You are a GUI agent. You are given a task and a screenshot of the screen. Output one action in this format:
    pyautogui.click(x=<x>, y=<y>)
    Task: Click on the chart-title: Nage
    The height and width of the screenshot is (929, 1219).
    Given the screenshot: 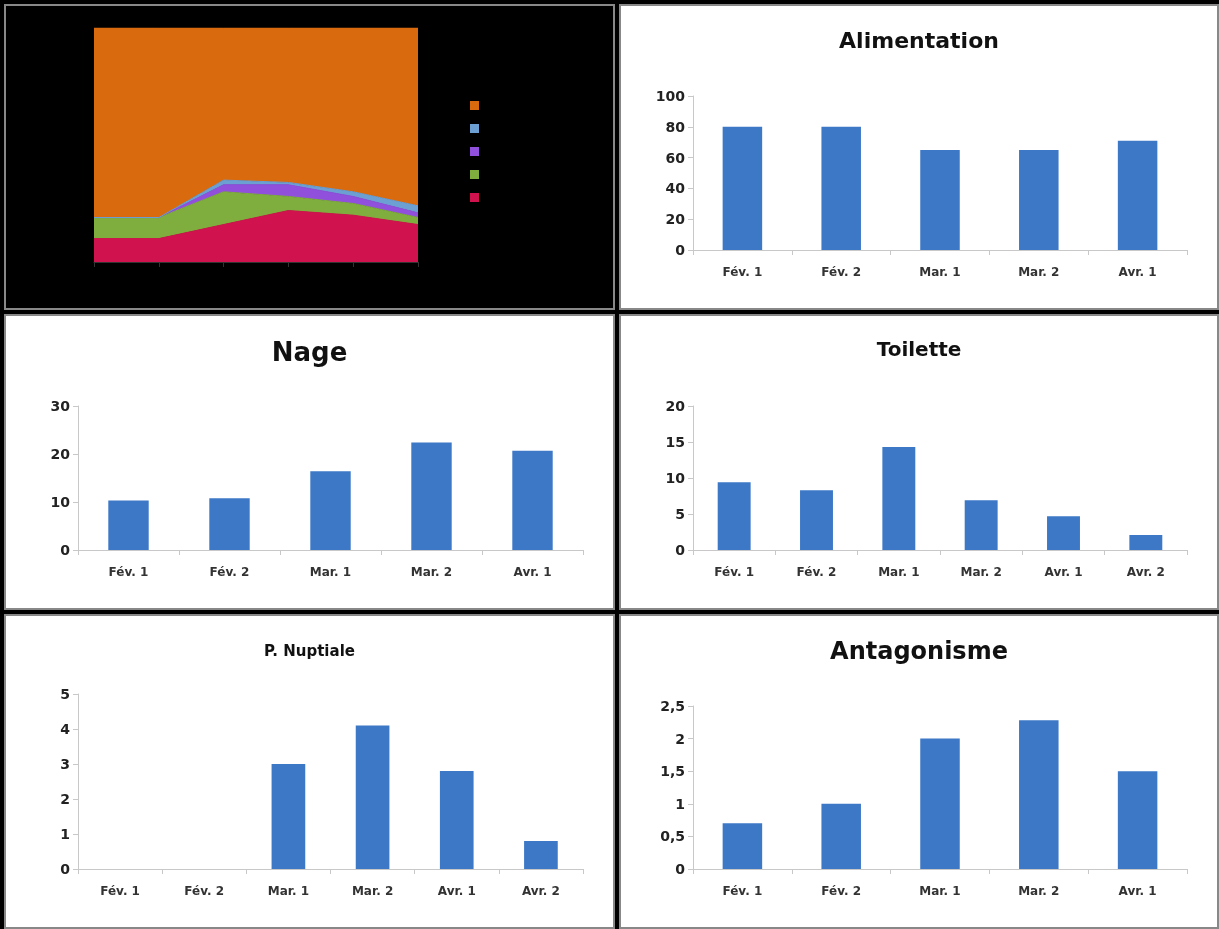 What is the action you would take?
    pyautogui.click(x=309, y=352)
    